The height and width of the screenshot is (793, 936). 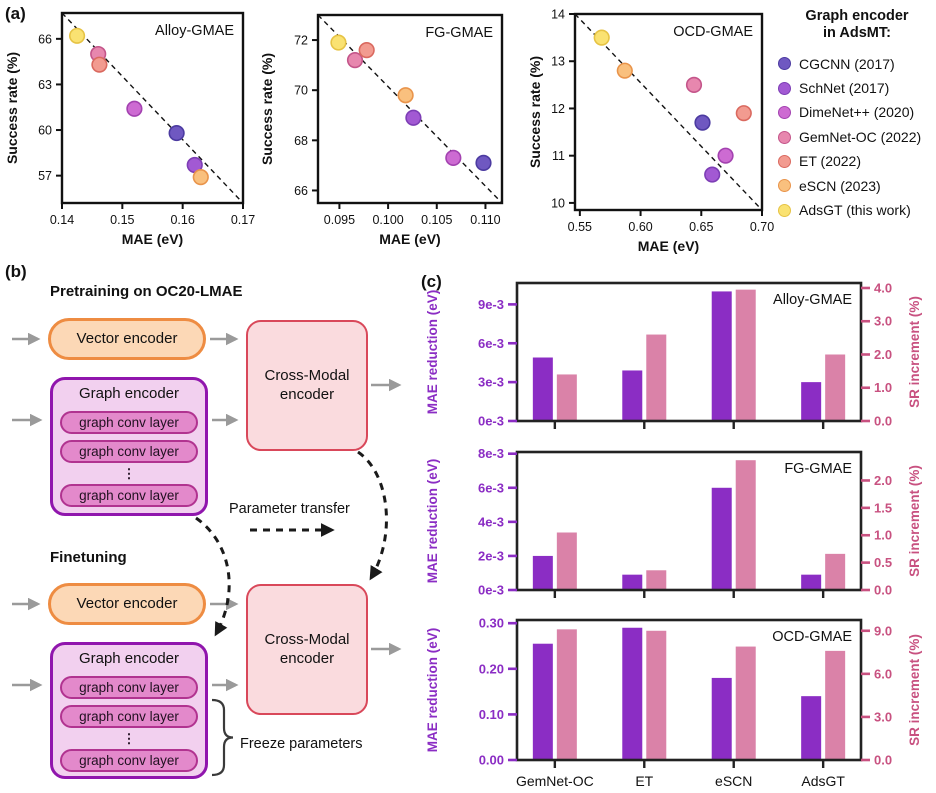 What do you see at coordinates (883, 480) in the screenshot?
I see `svg-text: 2.0` at bounding box center [883, 480].